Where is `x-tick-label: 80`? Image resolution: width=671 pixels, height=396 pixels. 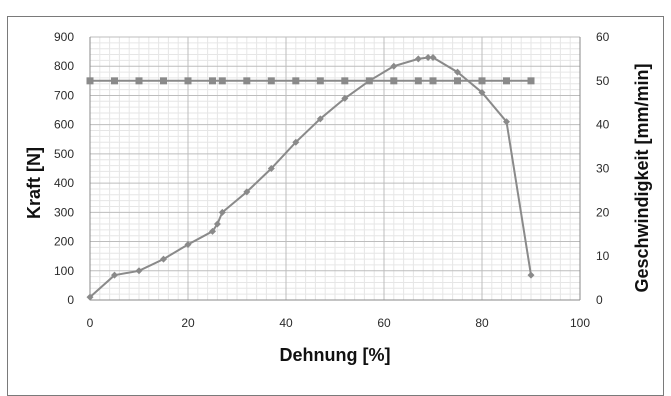
x-tick-label: 80 is located at coordinates (482, 323).